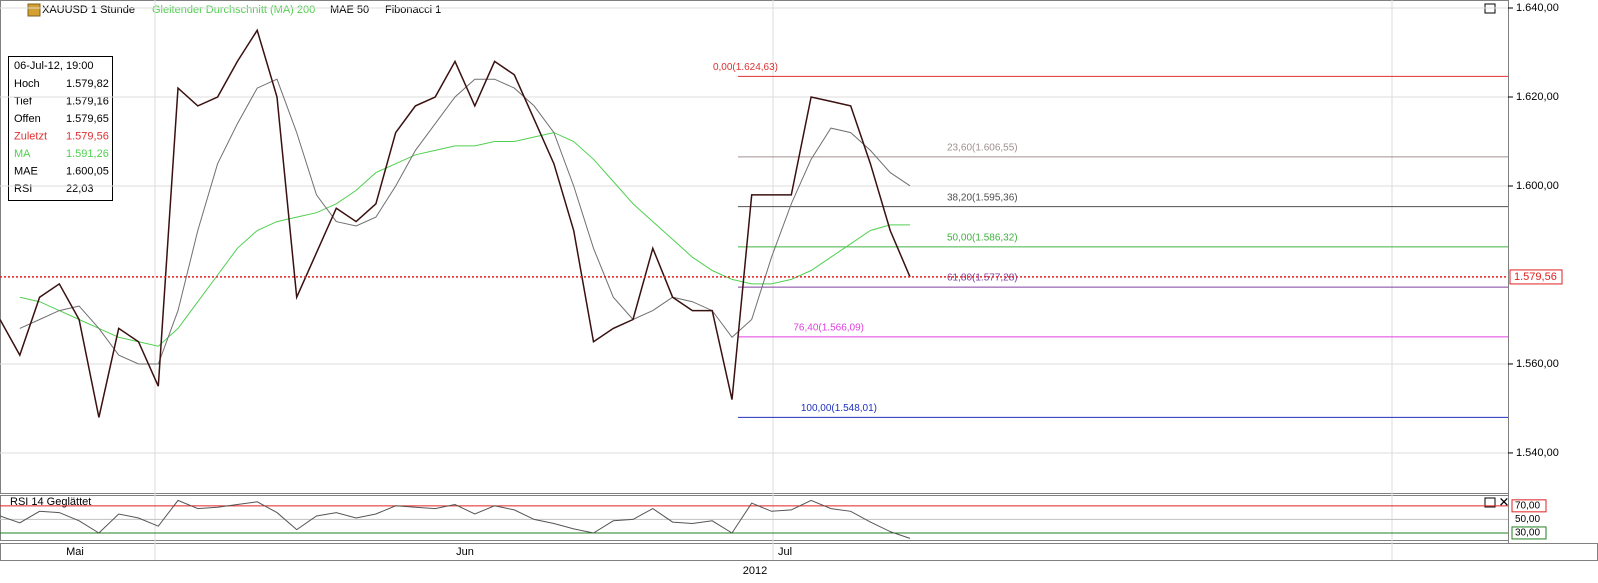 The image size is (1598, 583). I want to click on fib-indicator: Fibonacci 1, so click(413, 10).